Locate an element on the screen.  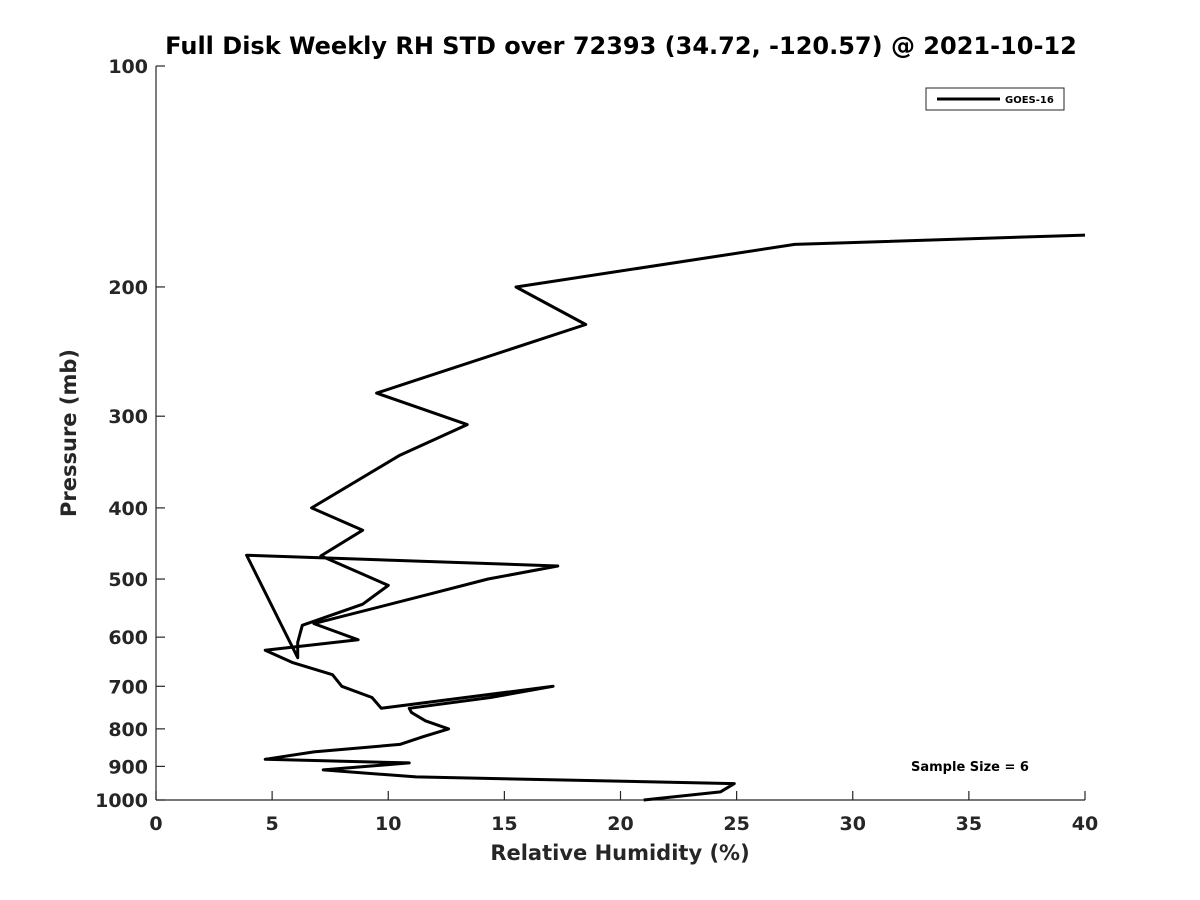
y-tick-label: 500 is located at coordinates (128, 580).